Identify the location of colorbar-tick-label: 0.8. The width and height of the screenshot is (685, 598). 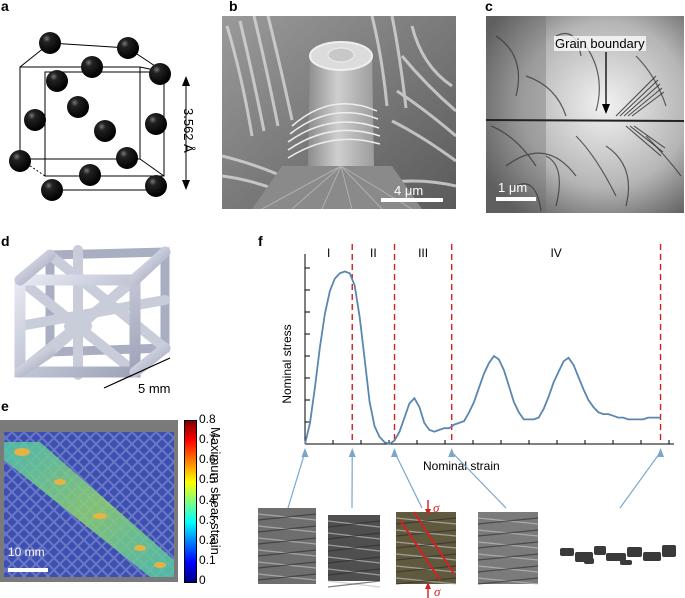
(207, 419).